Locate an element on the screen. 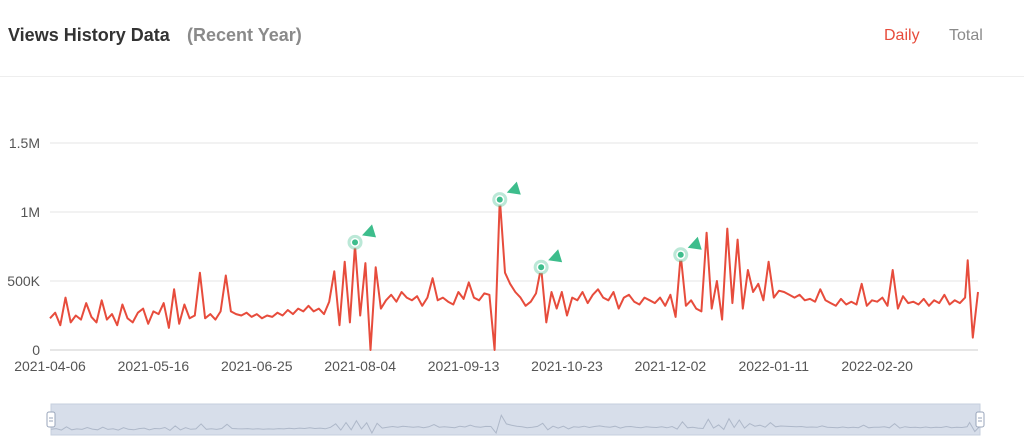  x-tick-label: 2021-06-25 is located at coordinates (257, 366).